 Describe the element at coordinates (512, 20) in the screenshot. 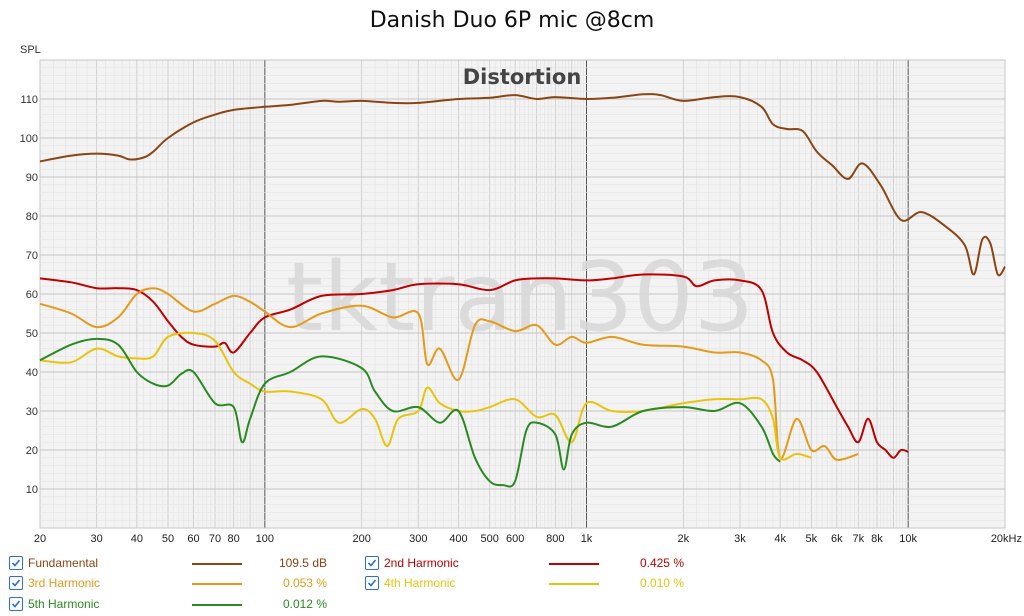

I see `chart-title: Danish Duo 6P mic @8cm` at that location.